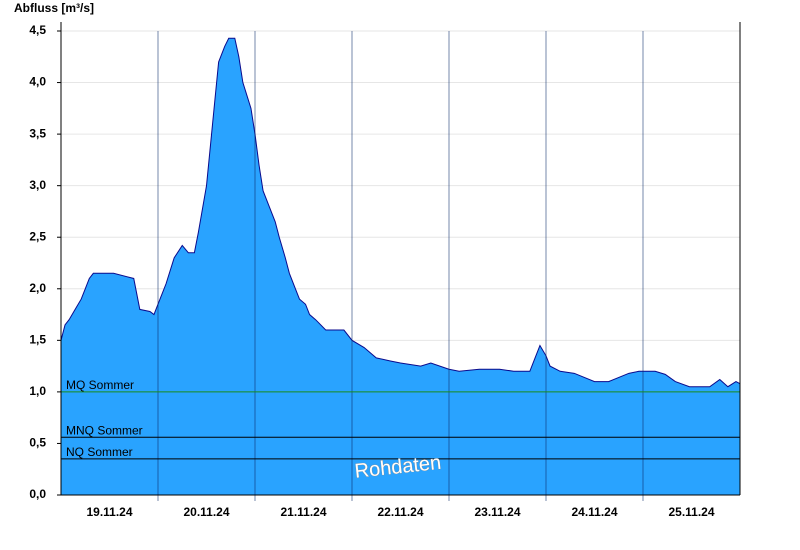  I want to click on y-tick-label: 1,0, so click(37, 391).